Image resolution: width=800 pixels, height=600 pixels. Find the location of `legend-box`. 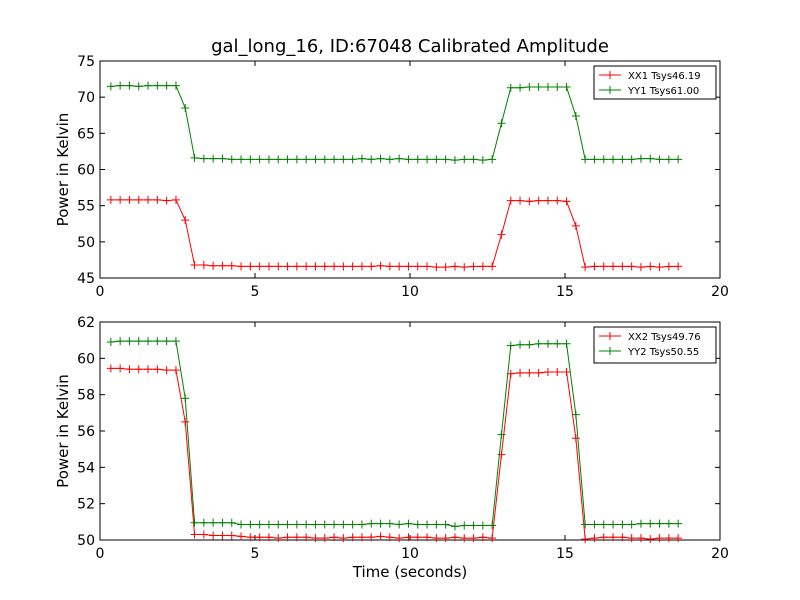

legend-box is located at coordinates (655, 82).